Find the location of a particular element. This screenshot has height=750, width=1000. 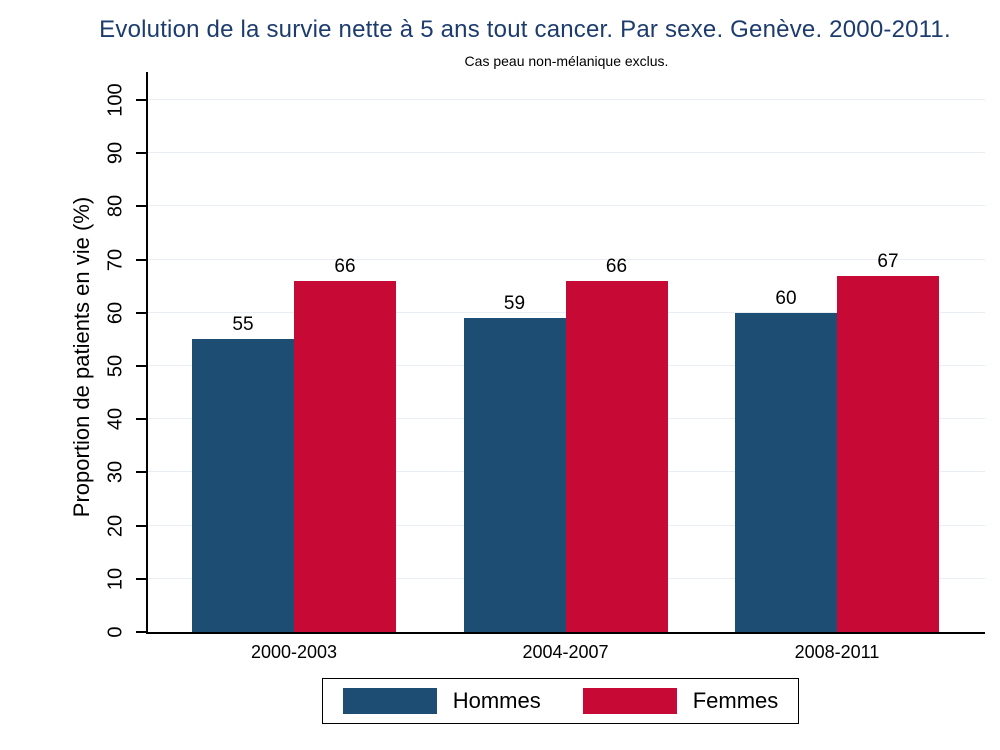

bar-column: 60 is located at coordinates (786, 460).